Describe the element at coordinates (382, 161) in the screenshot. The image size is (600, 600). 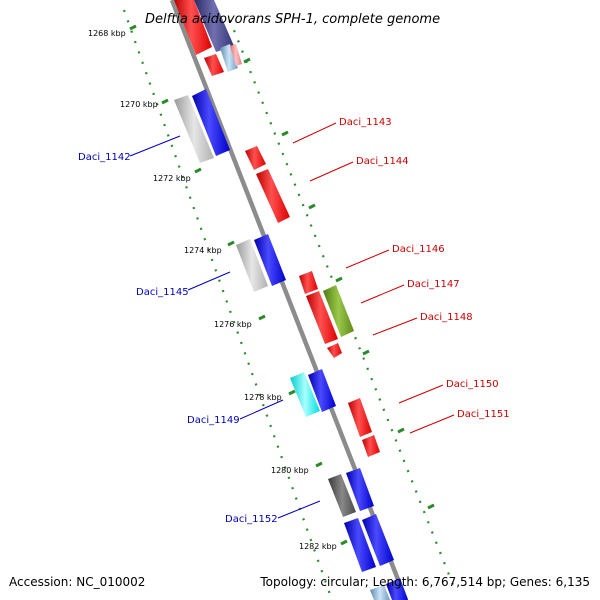
I see `gene-label: Daci_1144` at that location.